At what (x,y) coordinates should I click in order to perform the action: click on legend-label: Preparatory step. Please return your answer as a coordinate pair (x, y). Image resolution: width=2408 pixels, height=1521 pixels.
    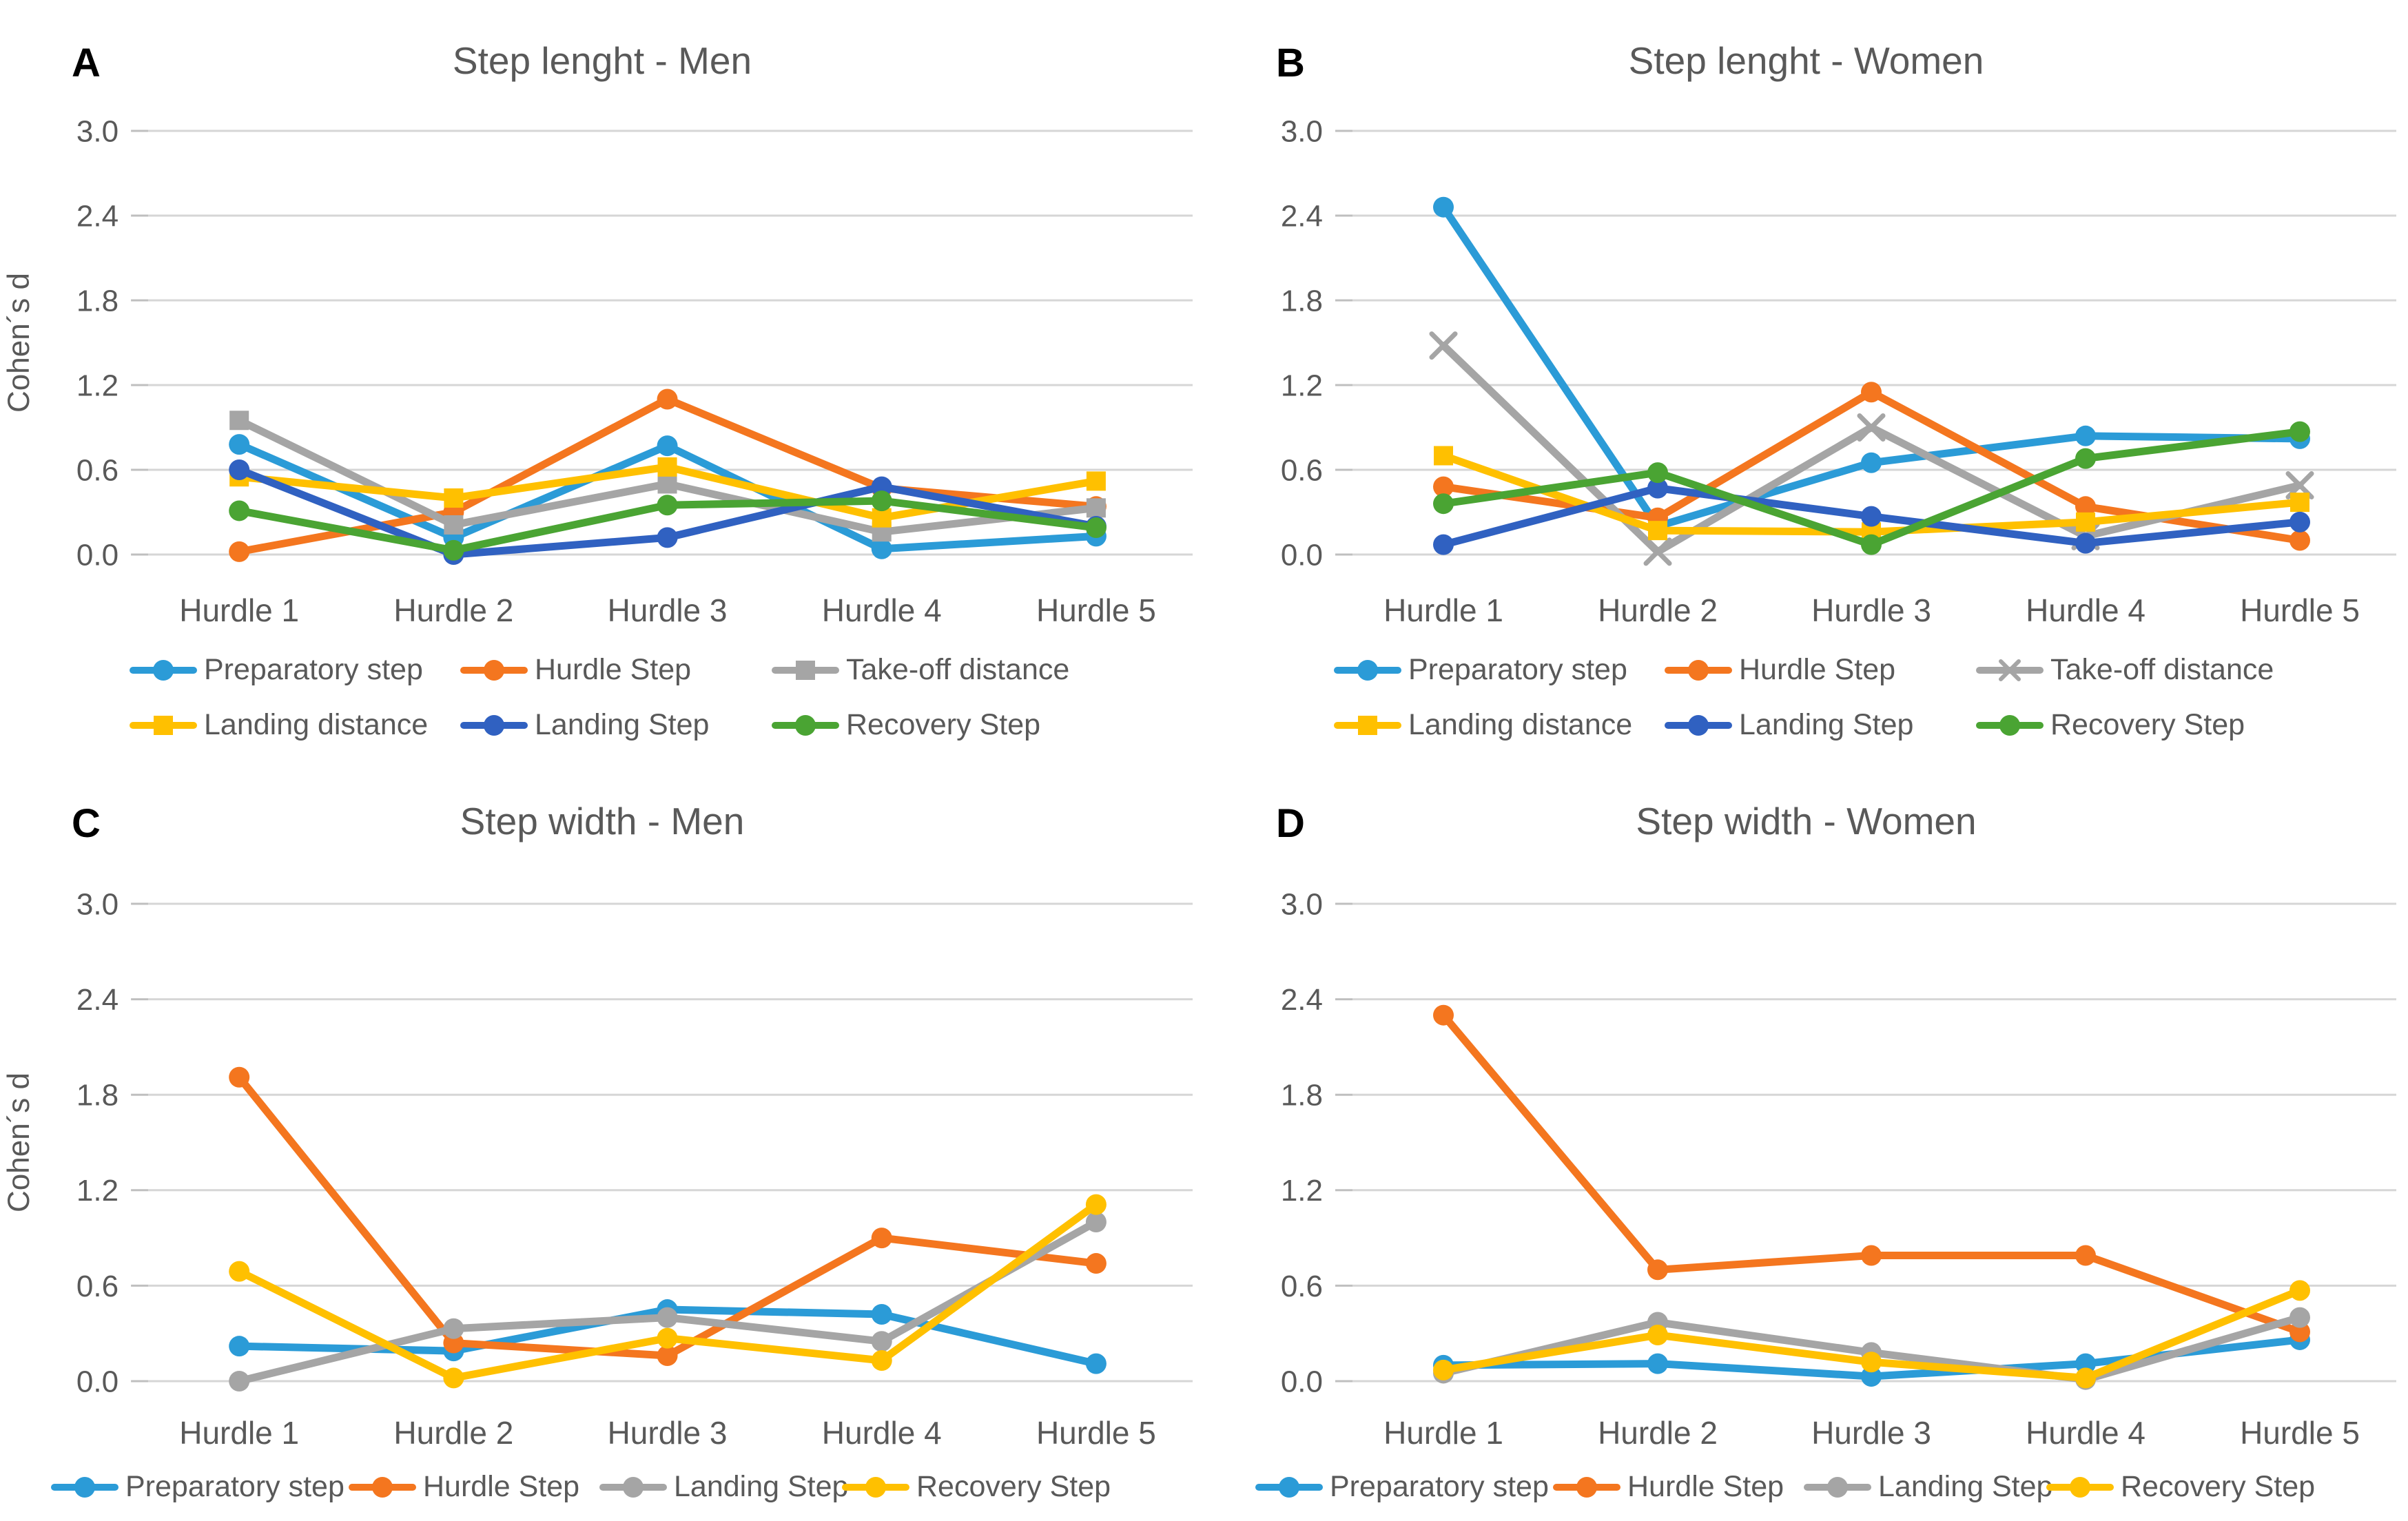
    Looking at the image, I should click on (313, 669).